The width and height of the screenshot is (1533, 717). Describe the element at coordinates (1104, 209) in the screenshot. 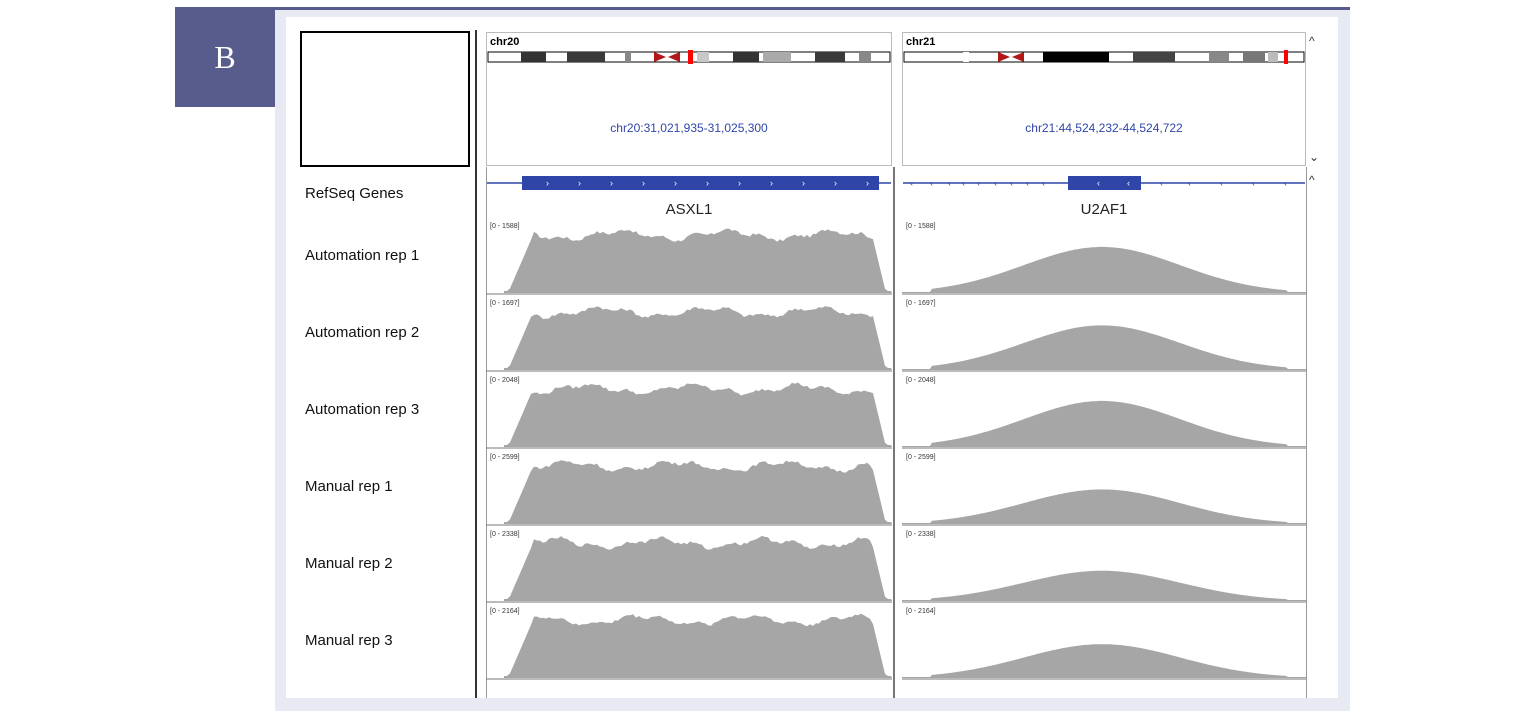

I see `gene-label: U2AF1` at that location.